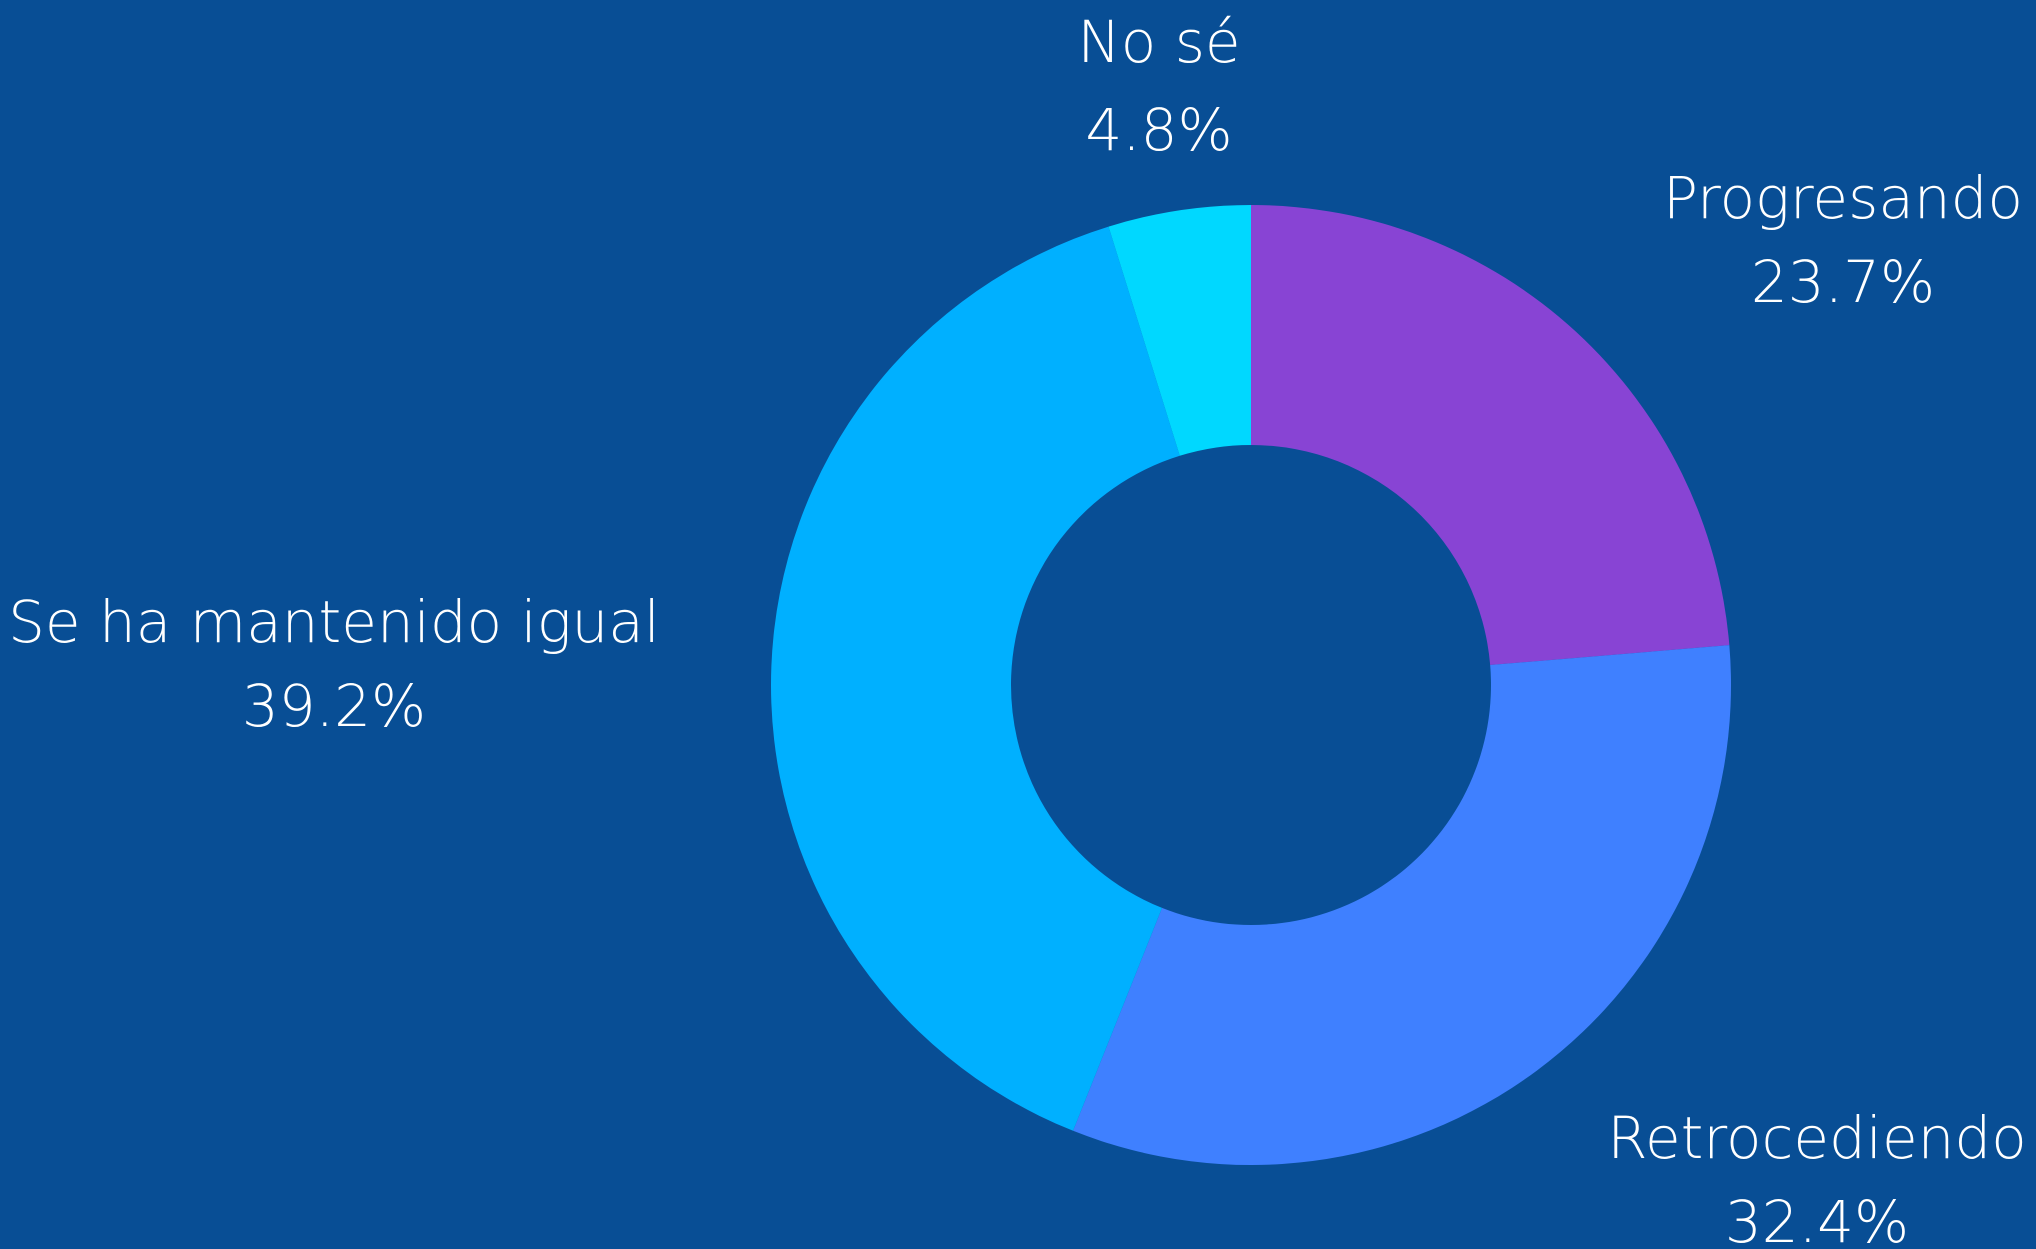  Describe the element at coordinates (334, 706) in the screenshot. I see `slice-value-se-ha-mantenido-igual: 39.2%` at that location.